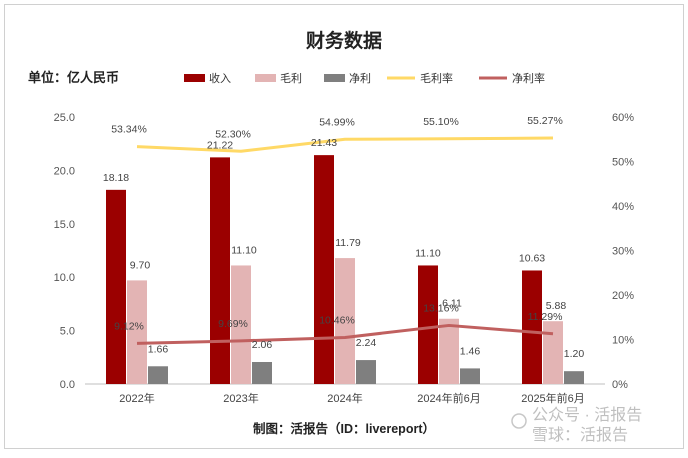  I want to click on data-label-gross-margin: 55.27%, so click(545, 121).